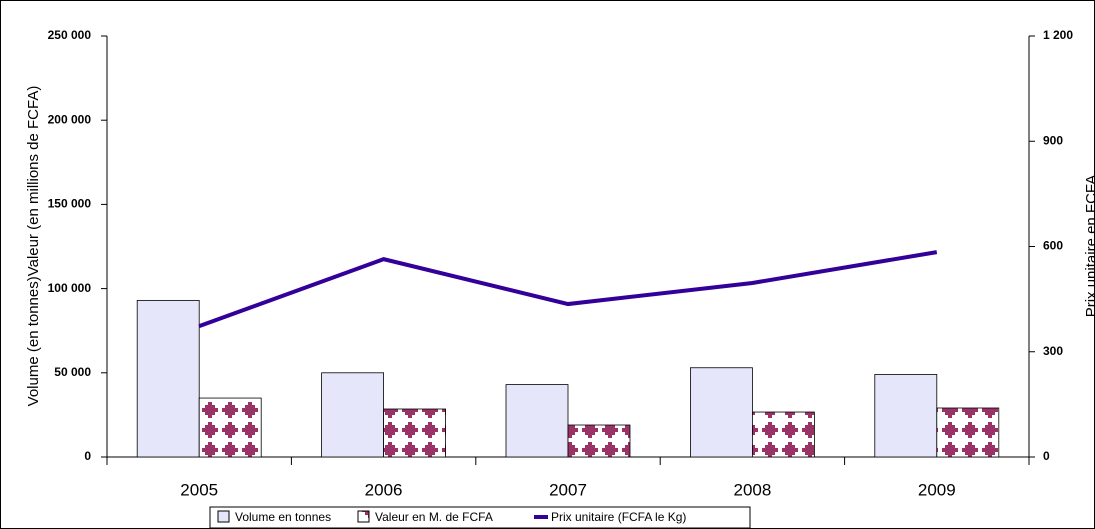 The height and width of the screenshot is (529, 1095). What do you see at coordinates (70, 204) in the screenshot?
I see `y-tick-label: 150 000` at bounding box center [70, 204].